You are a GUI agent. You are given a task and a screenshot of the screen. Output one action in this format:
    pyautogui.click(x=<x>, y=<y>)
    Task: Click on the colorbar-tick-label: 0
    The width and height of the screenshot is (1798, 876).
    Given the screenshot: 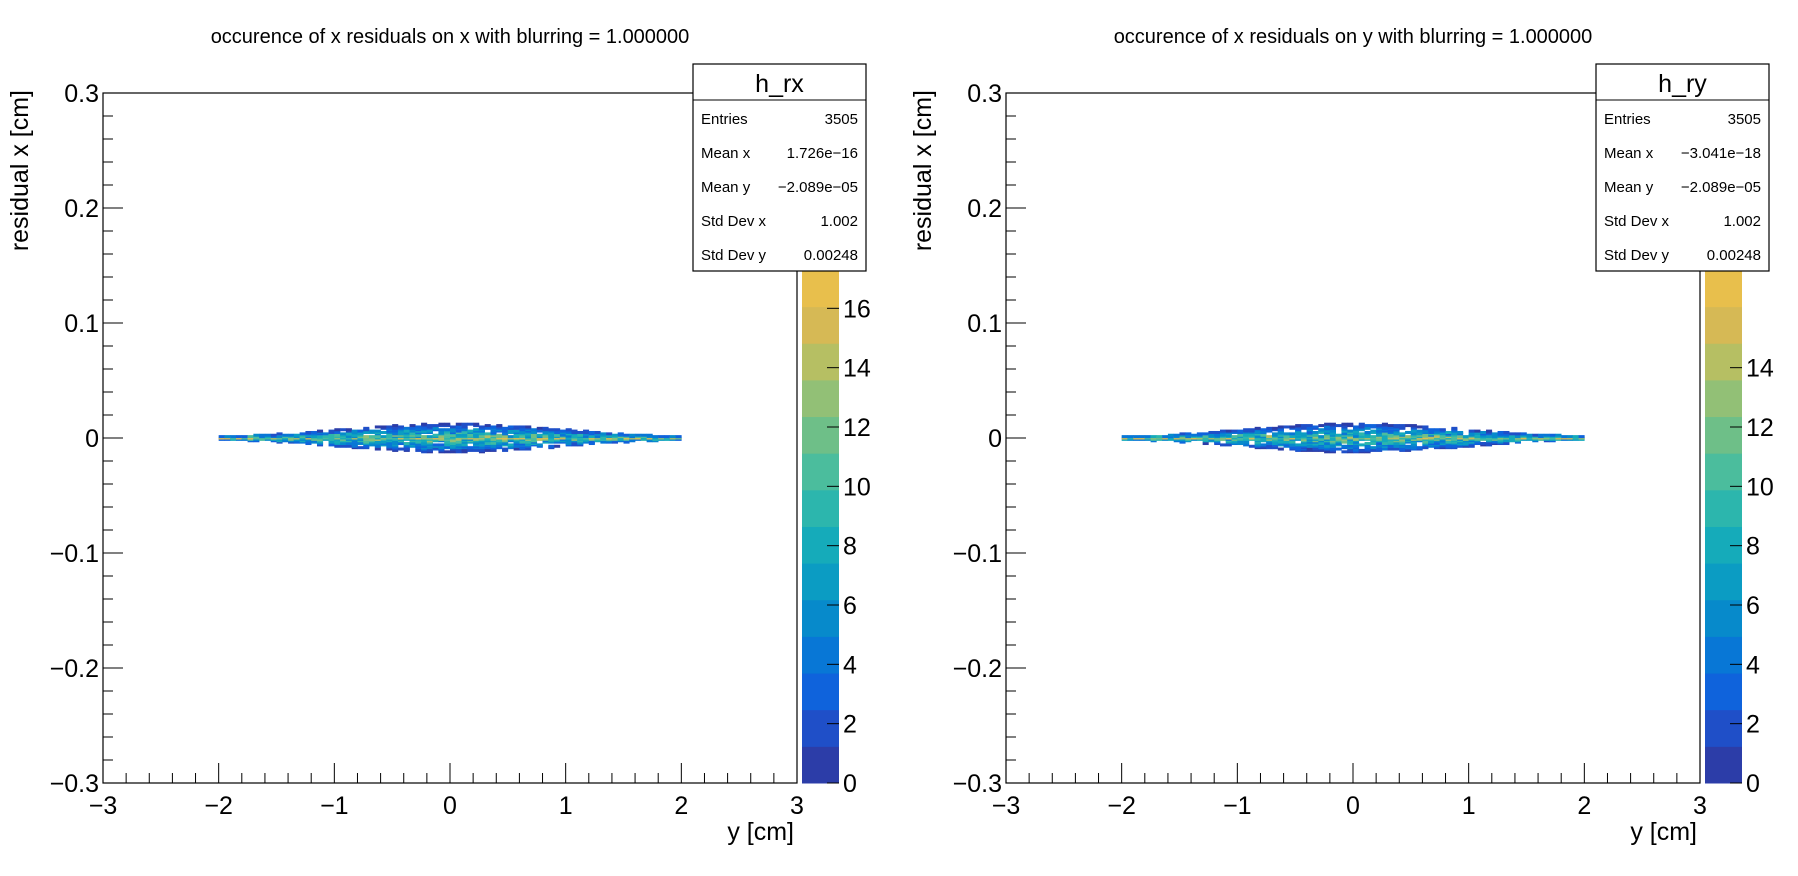 What is the action you would take?
    pyautogui.click(x=1753, y=784)
    